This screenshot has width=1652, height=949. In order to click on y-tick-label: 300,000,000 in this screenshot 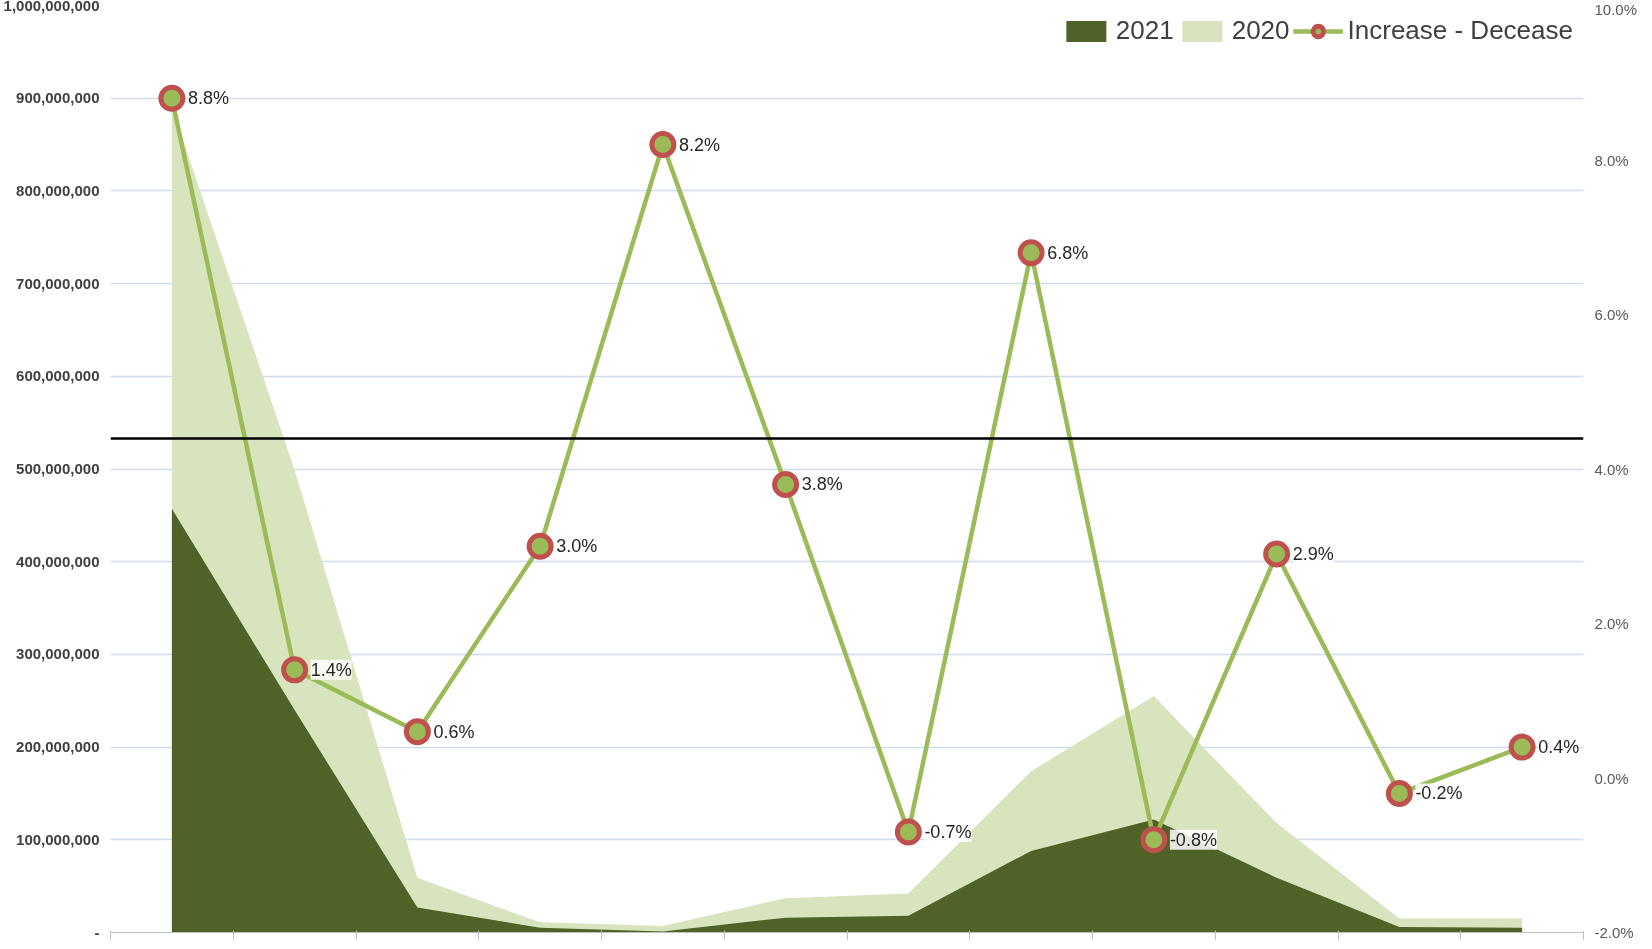, I will do `click(58, 654)`.